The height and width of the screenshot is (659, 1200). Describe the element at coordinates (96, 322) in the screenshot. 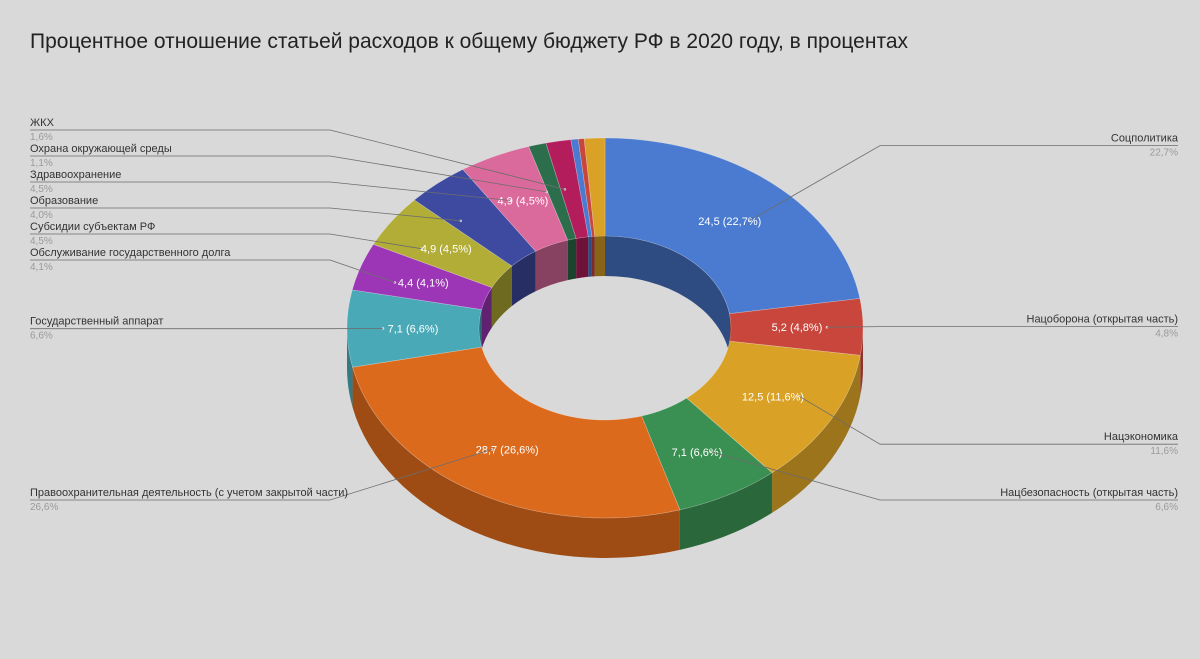

I see `slice-name-label: Государственный аппарат` at that location.